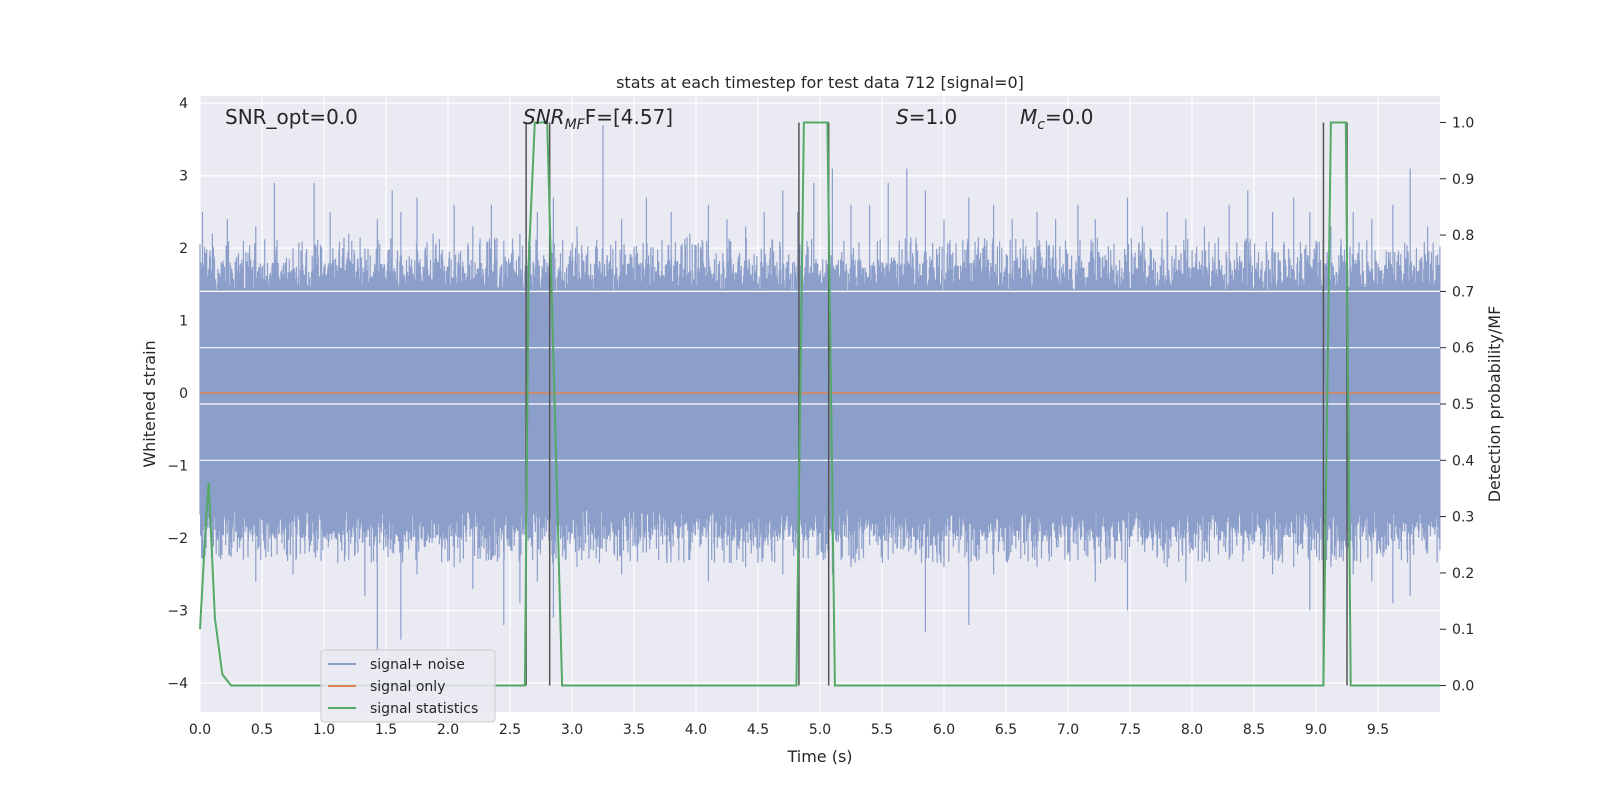  Describe the element at coordinates (1254, 730) in the screenshot. I see `x-tick-label: 8.5` at that location.